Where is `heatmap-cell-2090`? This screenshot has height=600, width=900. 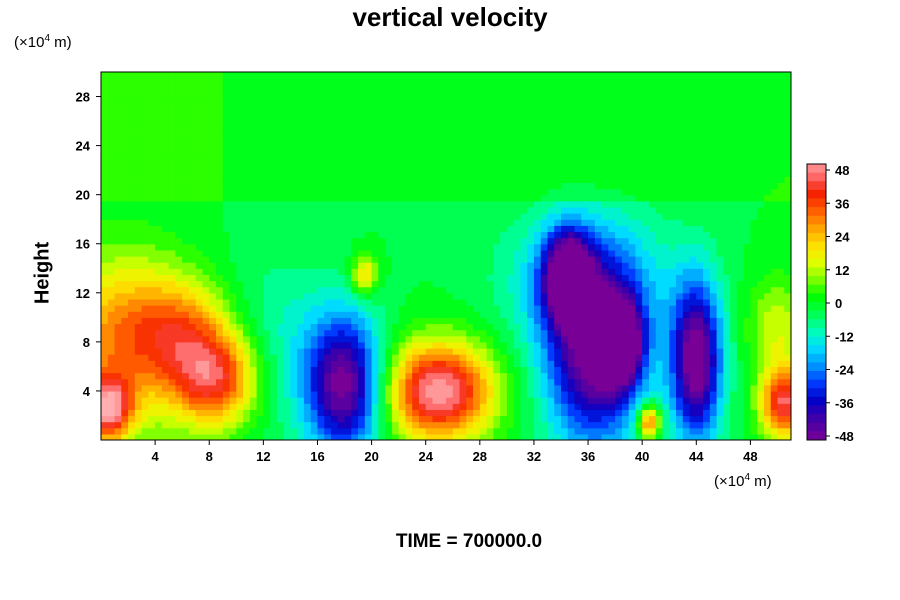
heatmap-cell-2090 is located at coordinates (443, 314).